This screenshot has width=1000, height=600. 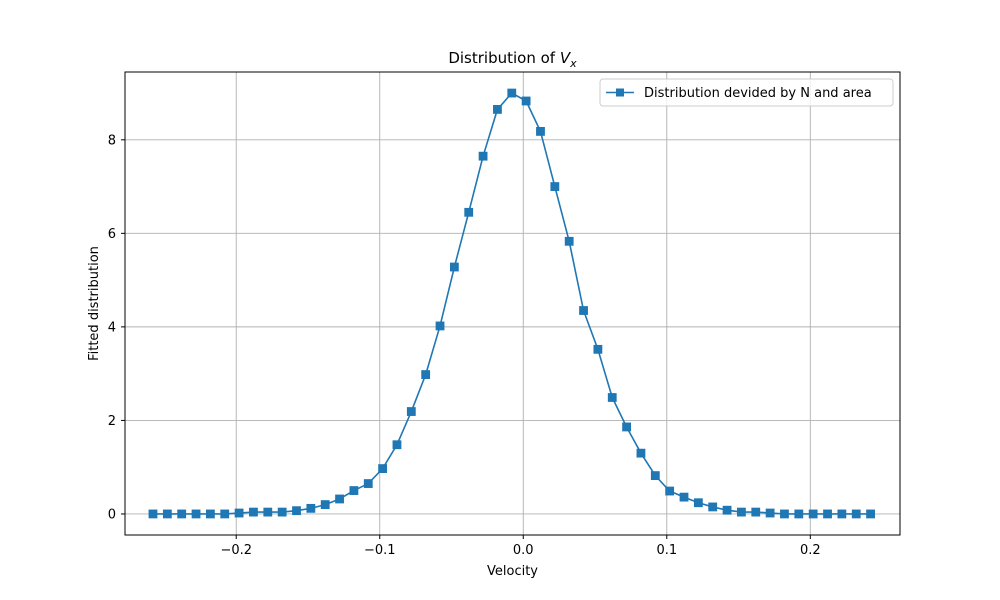 What do you see at coordinates (112, 514) in the screenshot?
I see `y-tick-label: 0` at bounding box center [112, 514].